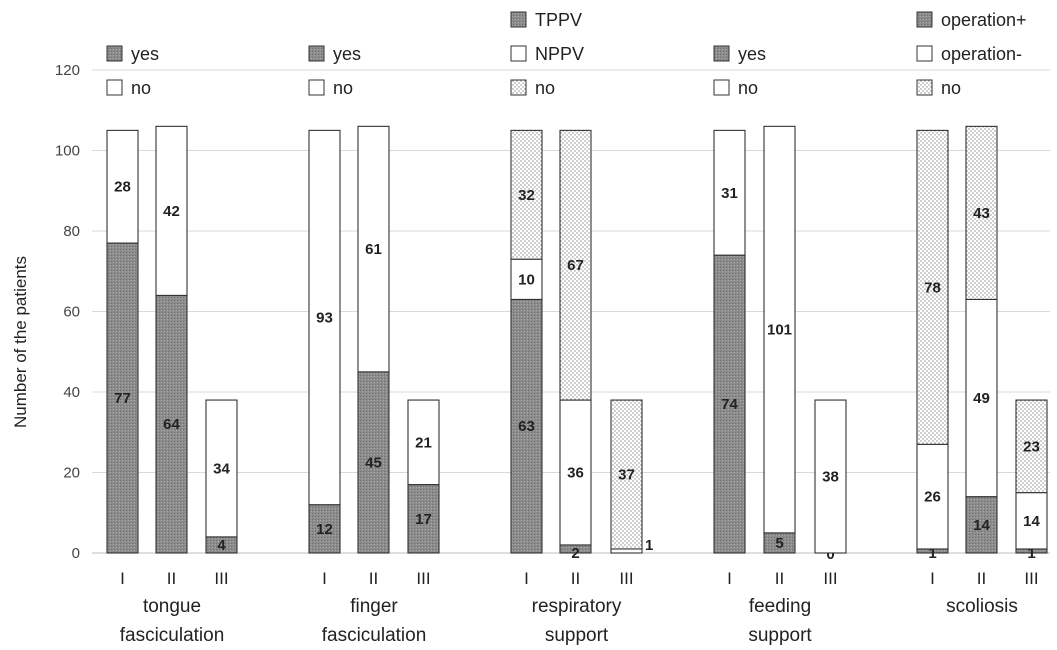  What do you see at coordinates (526, 195) in the screenshot?
I see `data-label: 32` at bounding box center [526, 195].